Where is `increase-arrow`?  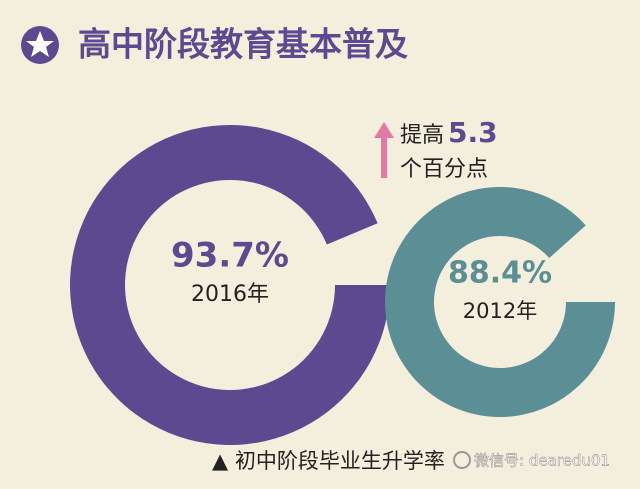
increase-arrow is located at coordinates (384, 150).